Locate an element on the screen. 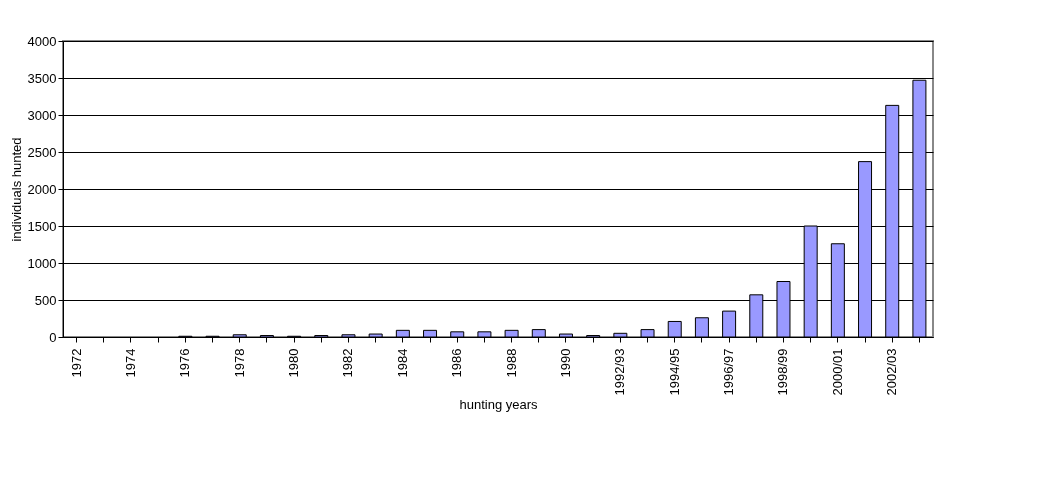 This screenshot has width=1059, height=488. y-tick-label: 500 is located at coordinates (45, 300).